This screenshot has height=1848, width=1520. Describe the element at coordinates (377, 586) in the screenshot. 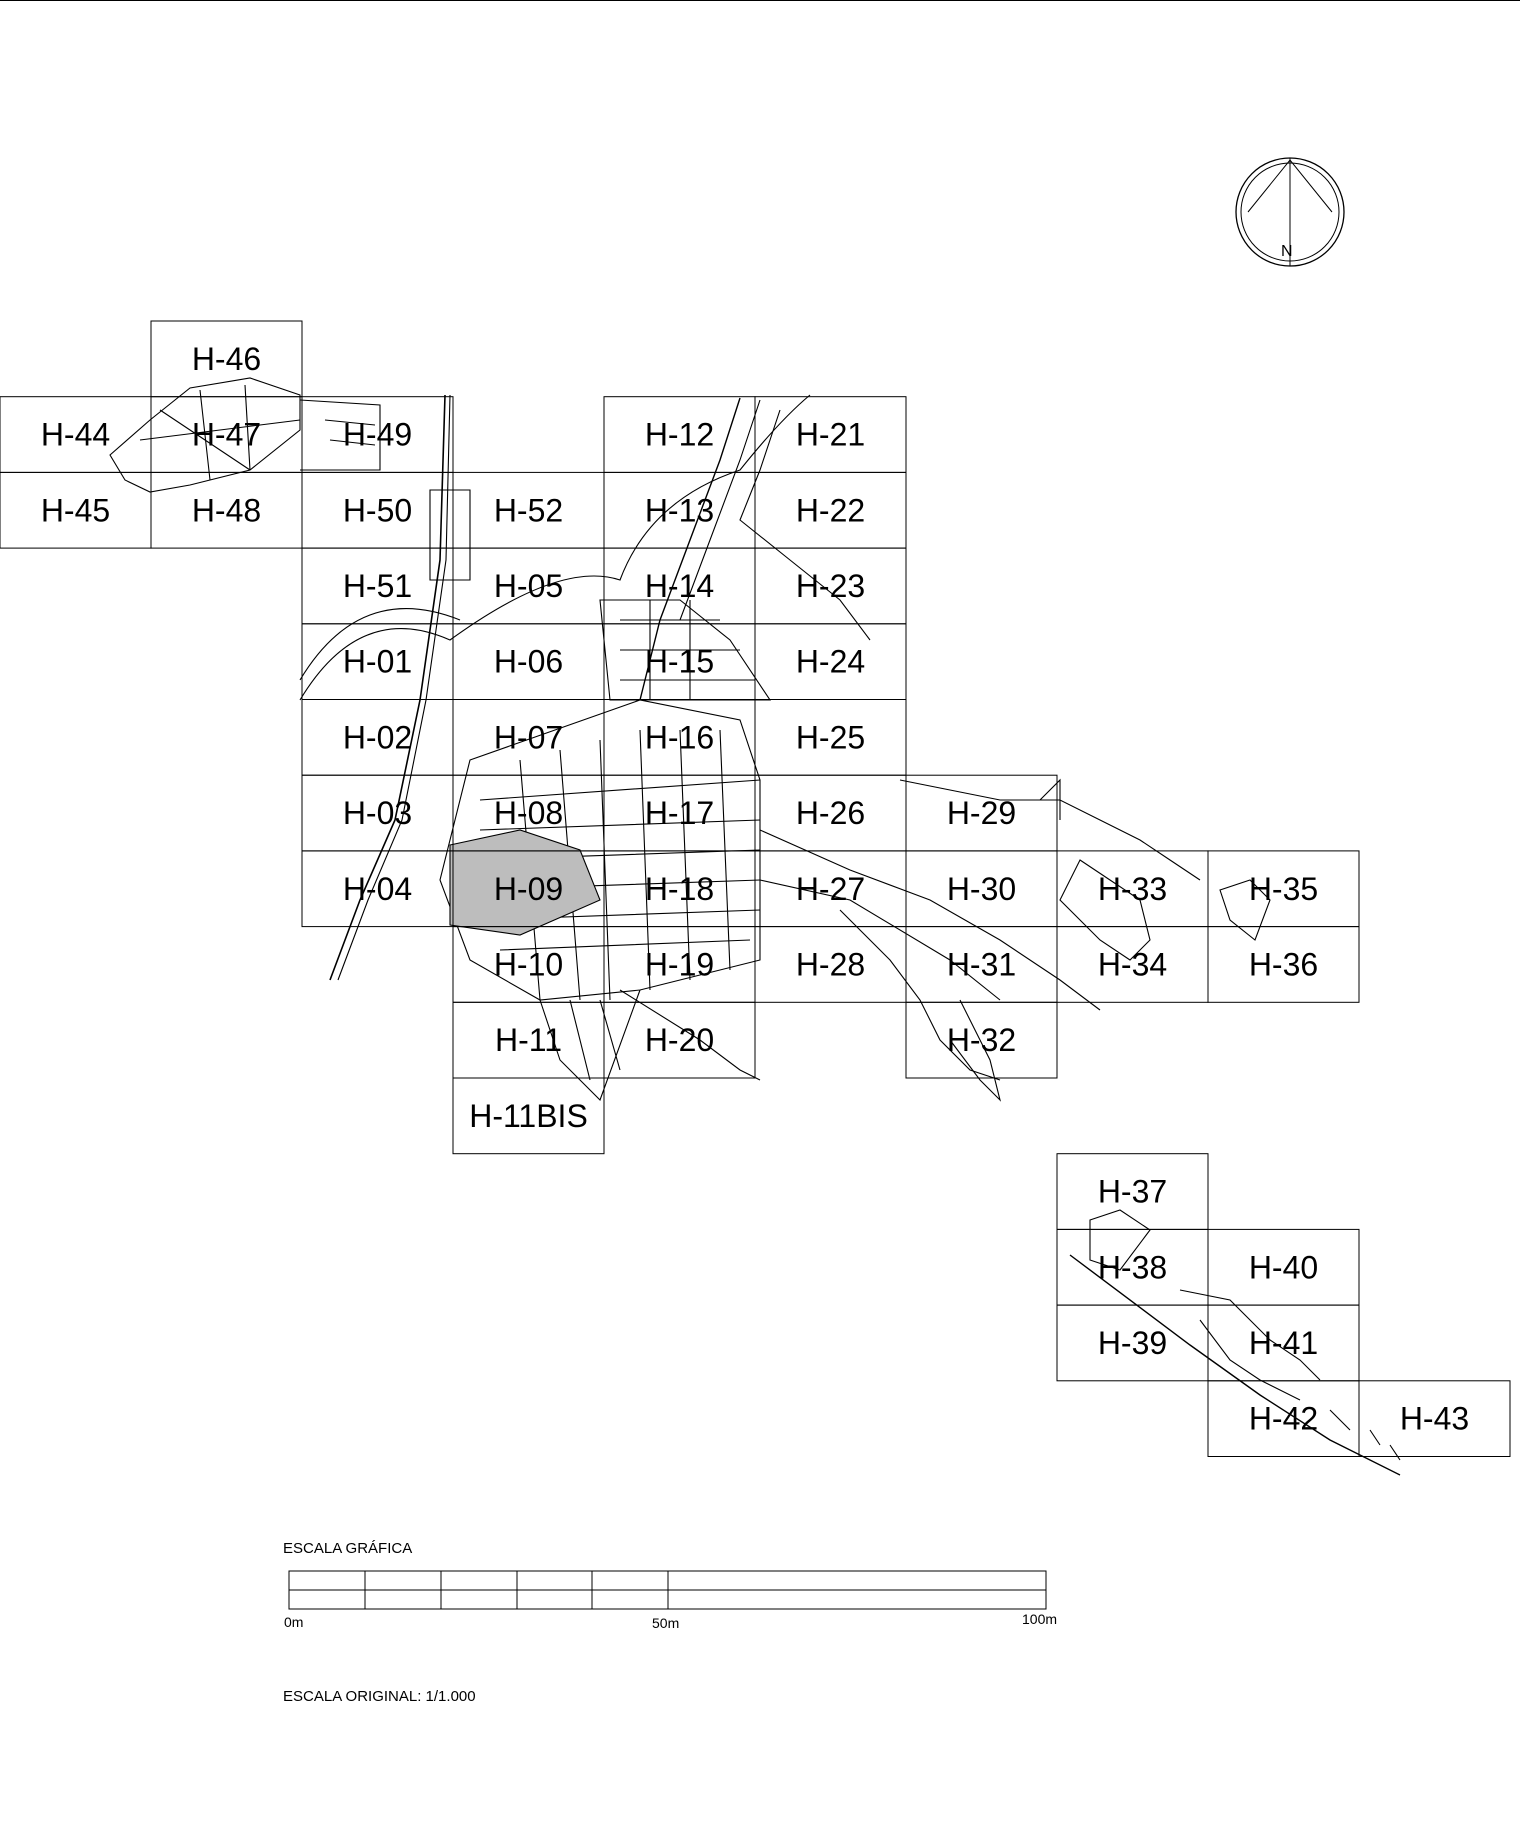

I see `sheet-label: H-51` at that location.